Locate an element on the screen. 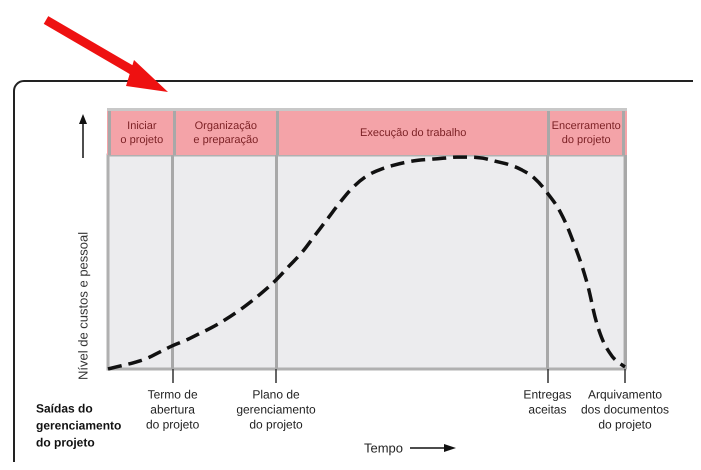 The height and width of the screenshot is (470, 701). x-tick-label: Plano de gerenciamento do projeto is located at coordinates (276, 410).